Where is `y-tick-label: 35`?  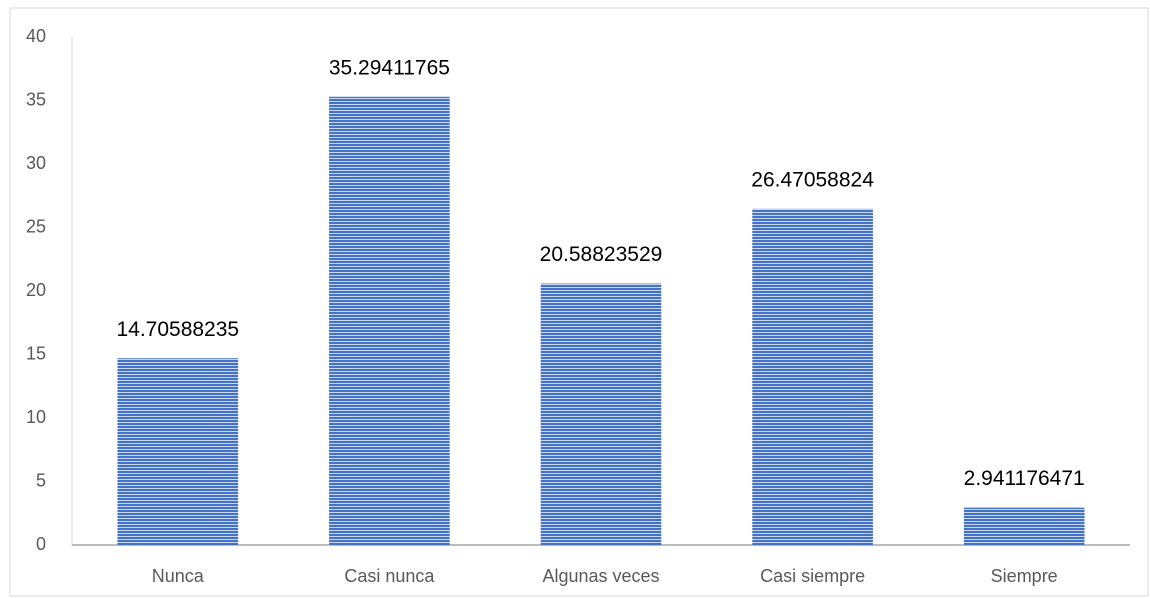
y-tick-label: 35 is located at coordinates (36, 99).